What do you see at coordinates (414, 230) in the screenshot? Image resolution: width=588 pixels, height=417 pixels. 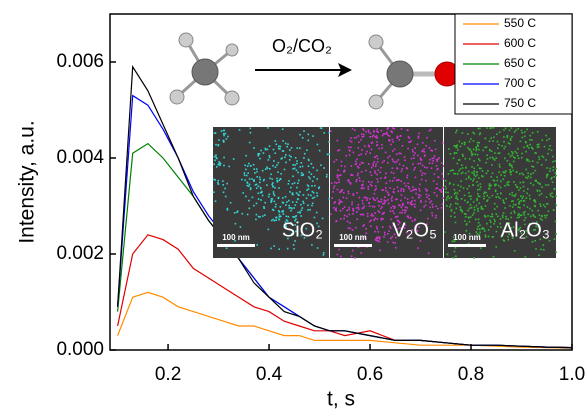 I see `inset-label: V₂O₅` at bounding box center [414, 230].